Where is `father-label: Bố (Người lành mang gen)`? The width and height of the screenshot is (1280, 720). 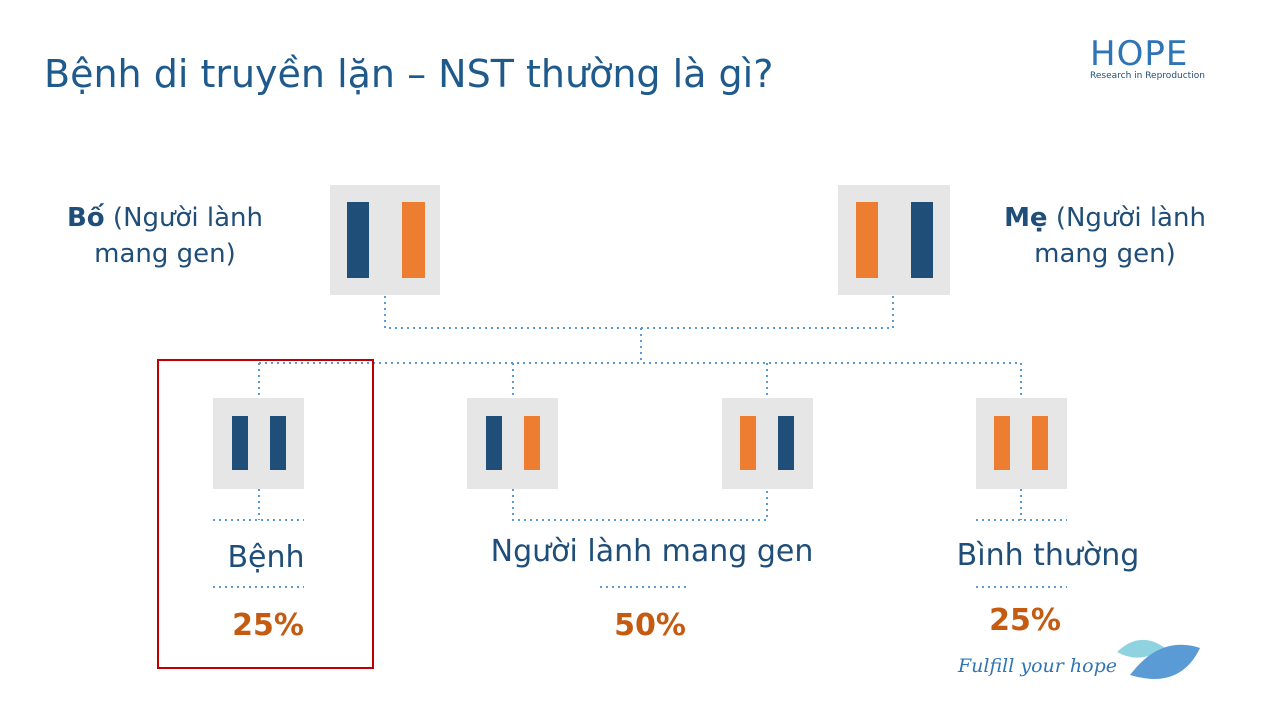
father-label: Bố (Người lành mang gen) is located at coordinates (165, 236).